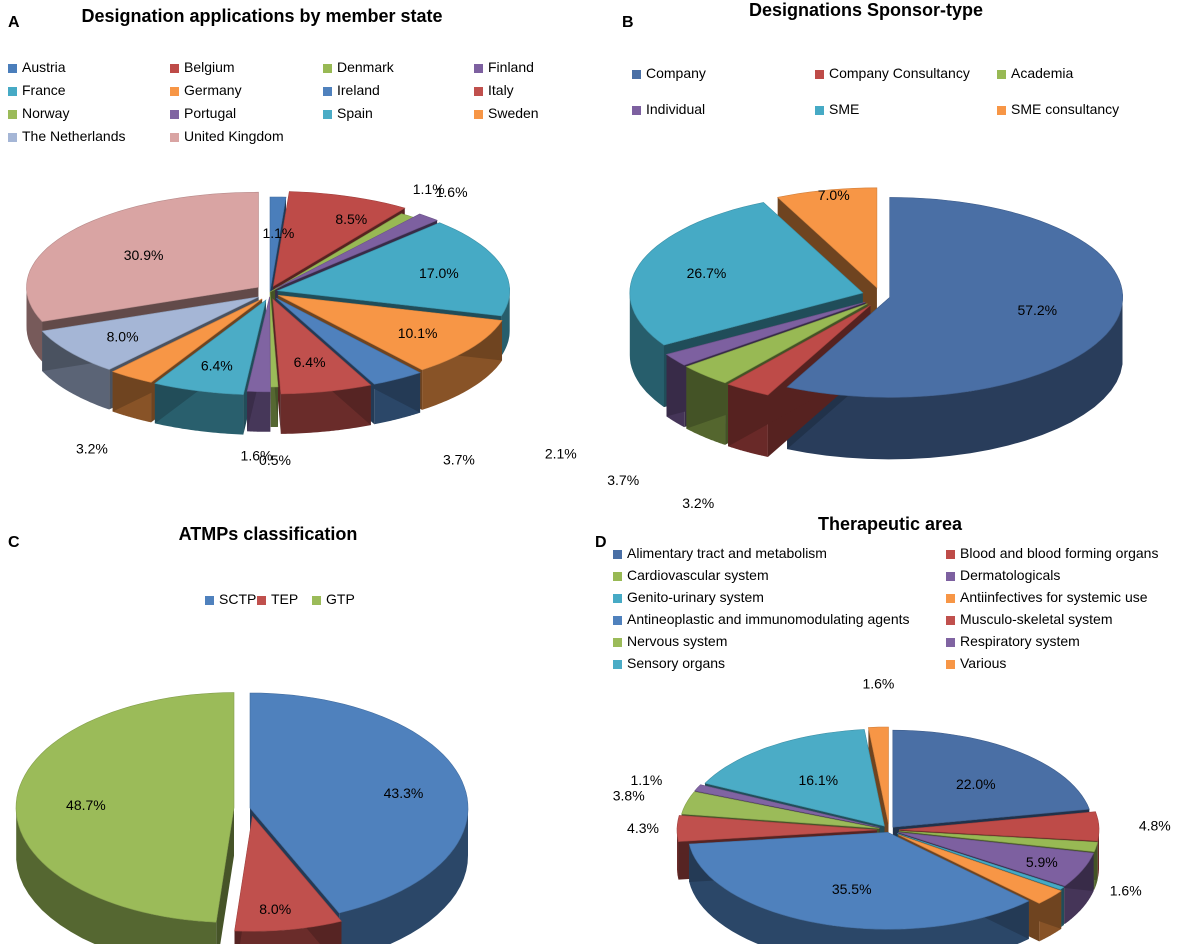 This screenshot has height=944, width=1192. What do you see at coordinates (1155, 826) in the screenshot?
I see `data-label-blood-and-blood-forming-organs: 4.8%` at bounding box center [1155, 826].